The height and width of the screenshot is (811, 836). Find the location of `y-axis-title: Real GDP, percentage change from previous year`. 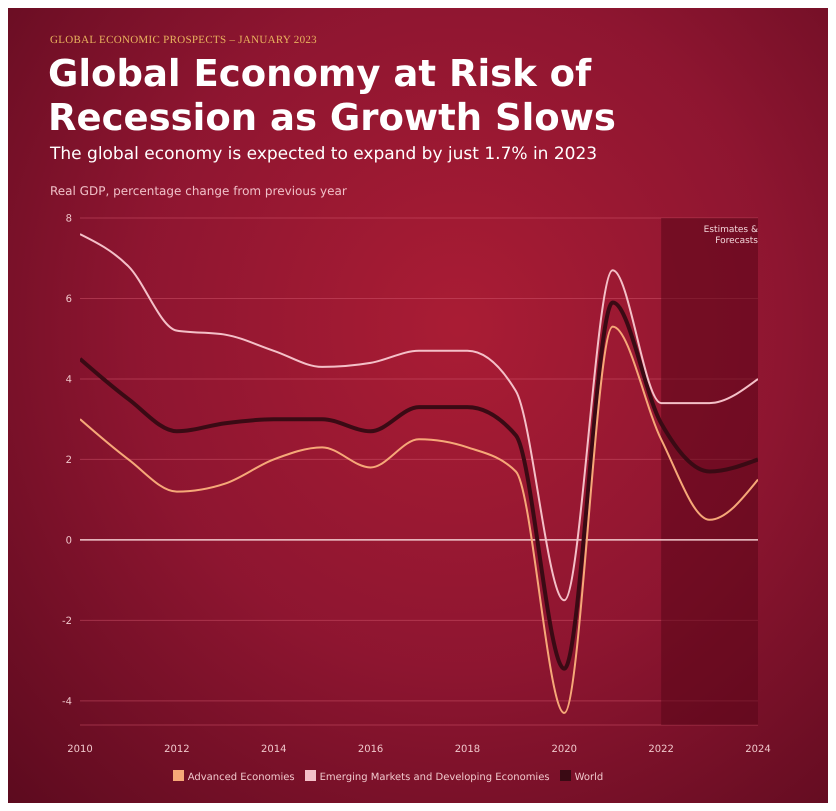

y-axis-title: Real GDP, percentage change from previous year is located at coordinates (198, 191).